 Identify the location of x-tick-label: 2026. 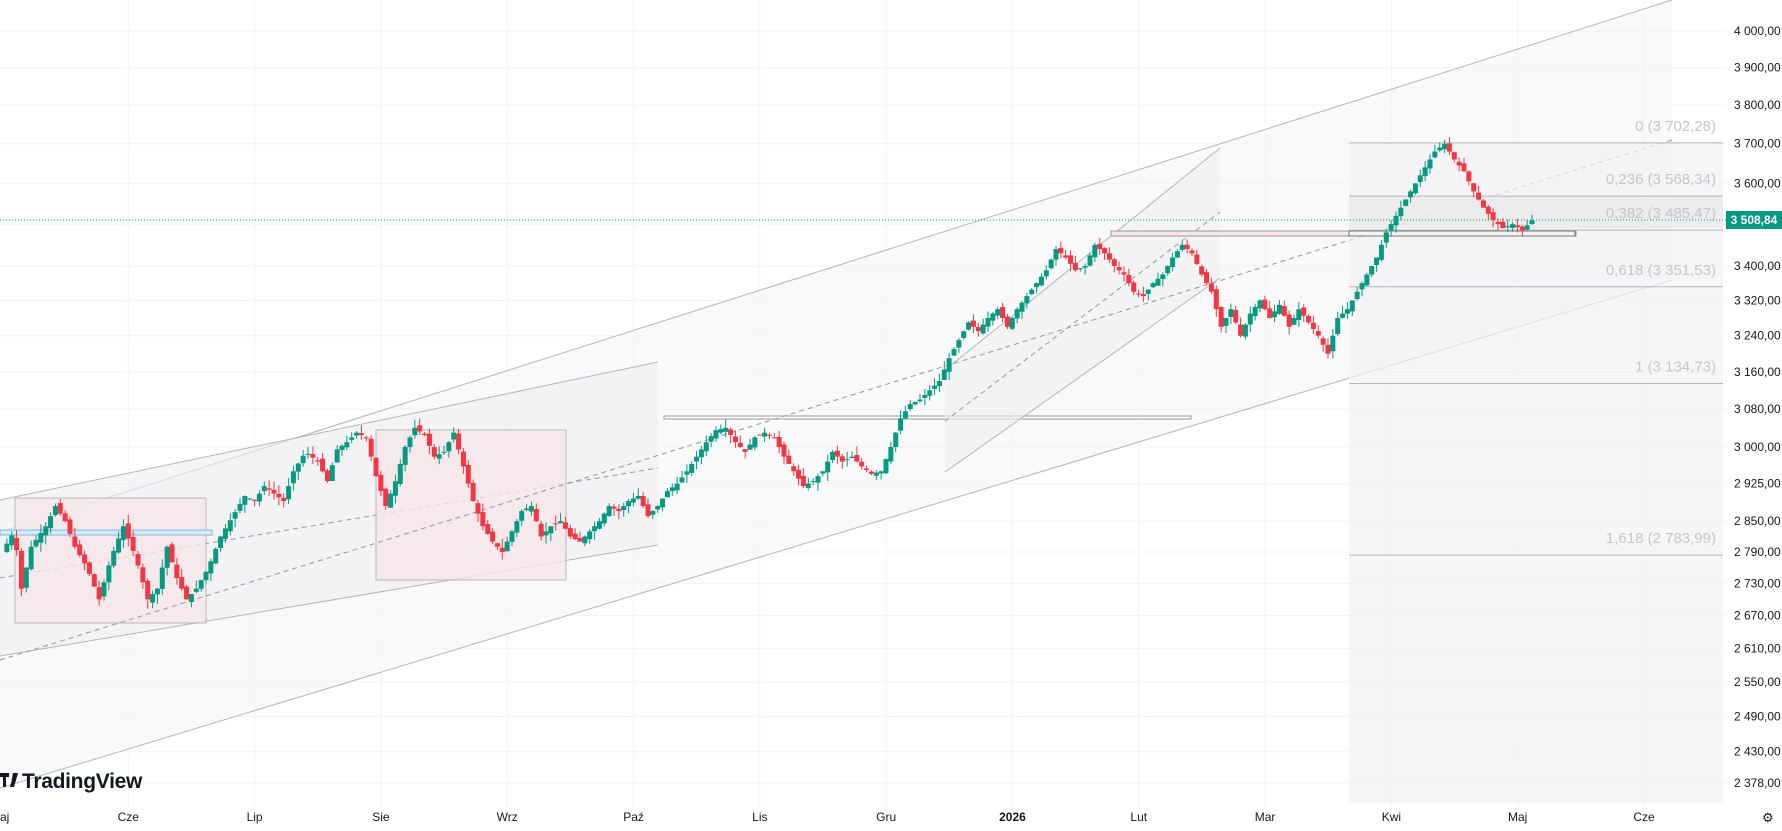
(1012, 817).